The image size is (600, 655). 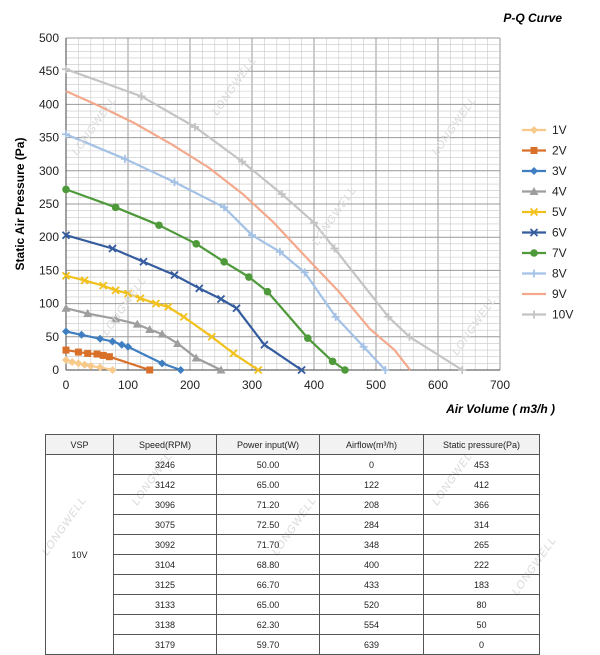 What do you see at coordinates (532, 18) in the screenshot?
I see `chart-title: P-Q Curve` at bounding box center [532, 18].